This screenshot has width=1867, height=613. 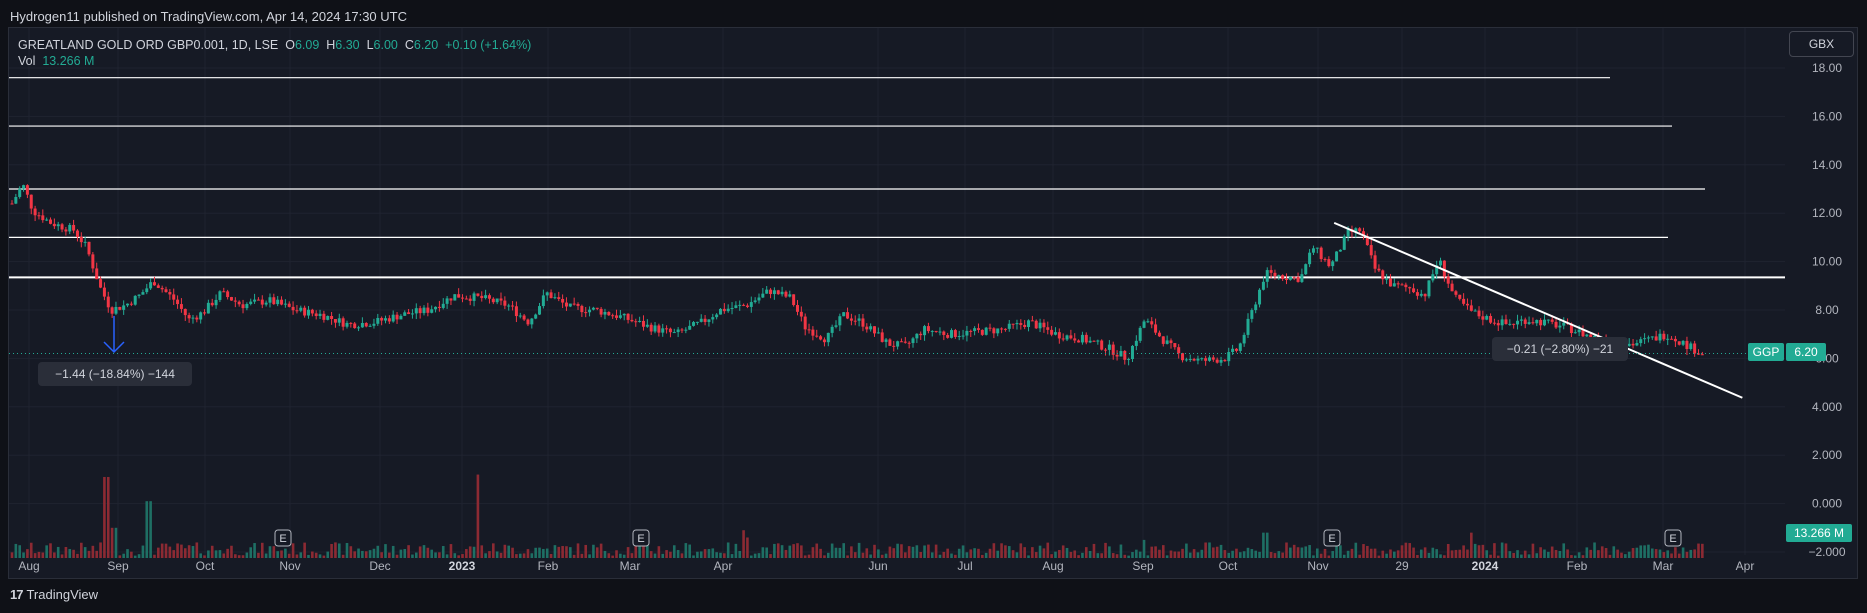 I want to click on x-tick-label: Mar, so click(x=1663, y=566).